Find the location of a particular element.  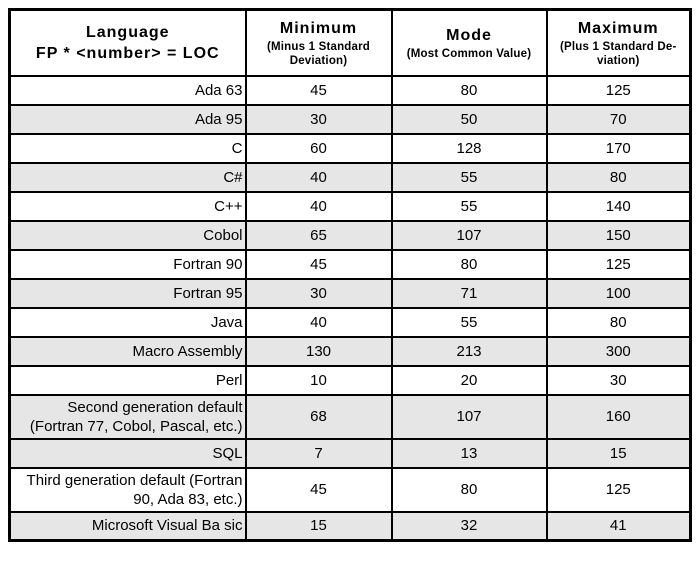

mode-cell: 128 is located at coordinates (469, 148).